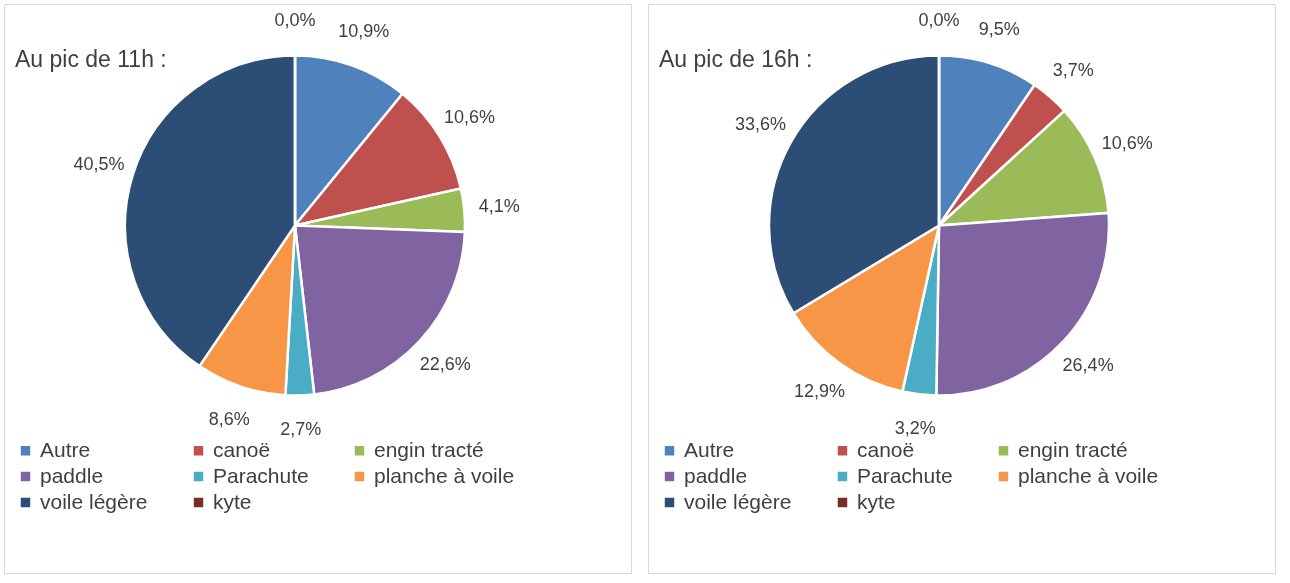  Describe the element at coordinates (91, 58) in the screenshot. I see `text: Au pic de 11h :` at that location.